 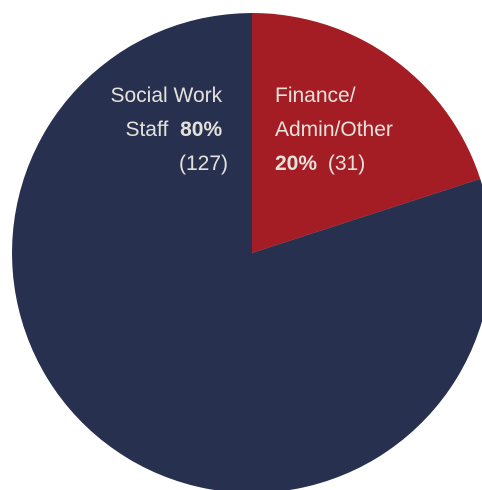 What do you see at coordinates (346, 163) in the screenshot?
I see `finance-count: (31)` at bounding box center [346, 163].